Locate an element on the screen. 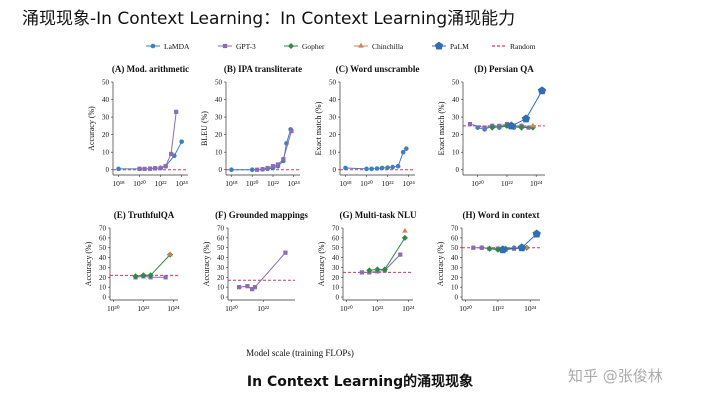  legend-label: PaLM is located at coordinates (459, 46).